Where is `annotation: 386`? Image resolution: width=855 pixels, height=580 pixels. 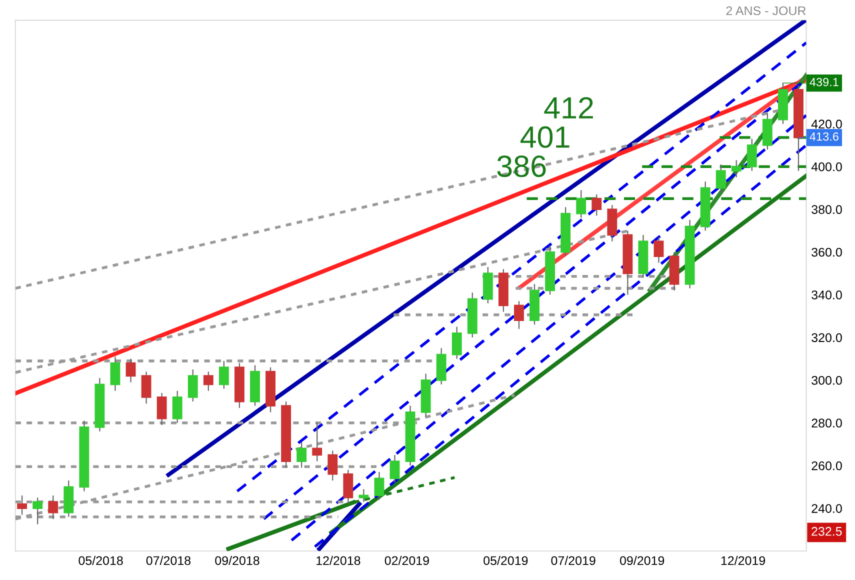
annotation: 386 is located at coordinates (521, 166).